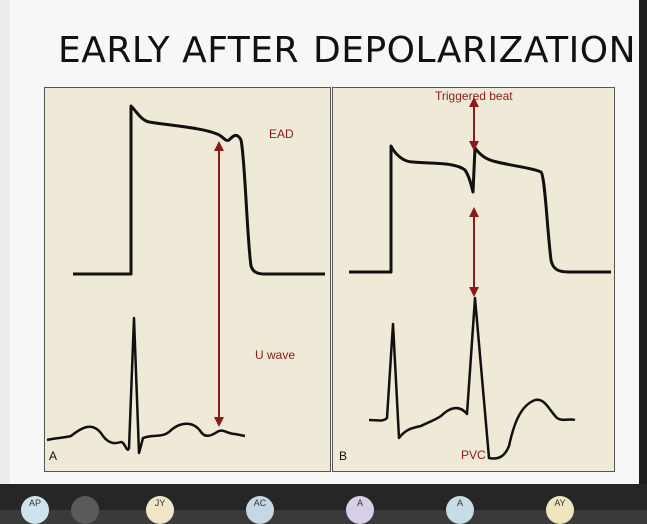 The height and width of the screenshot is (524, 647). I want to click on ecg-trace-b, so click(472, 378).